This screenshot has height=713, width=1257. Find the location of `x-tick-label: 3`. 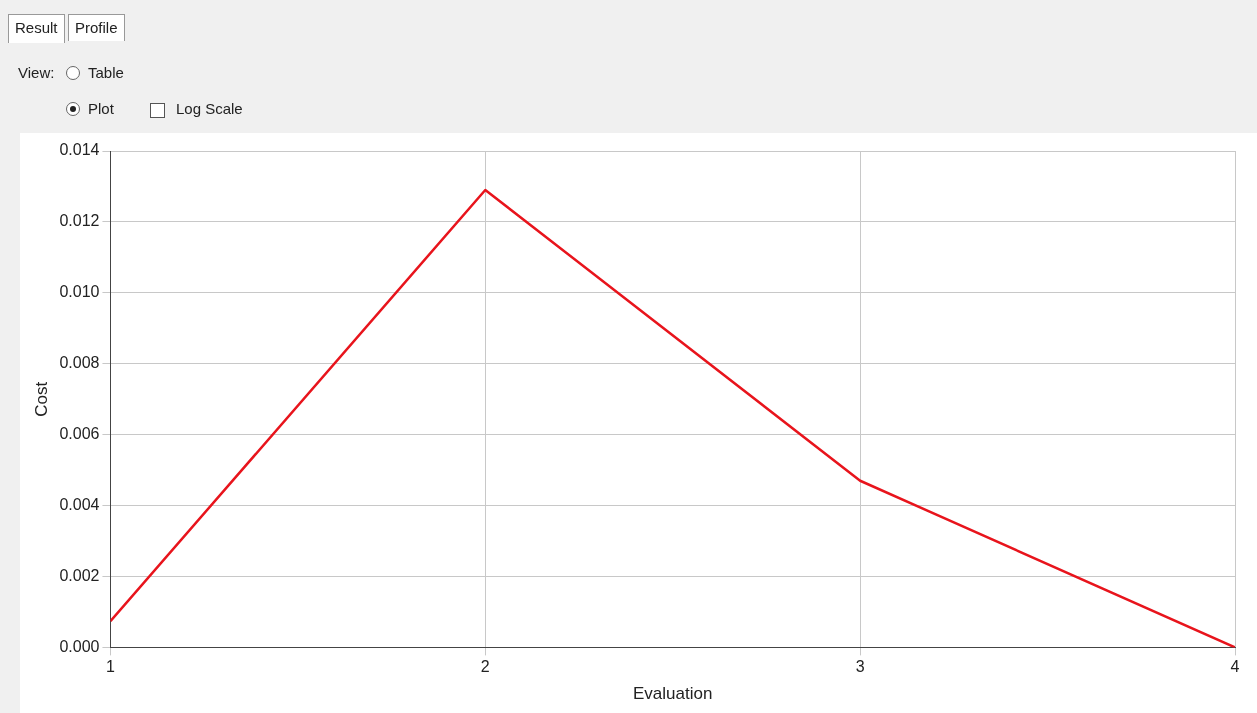

x-tick-label: 3 is located at coordinates (860, 667).